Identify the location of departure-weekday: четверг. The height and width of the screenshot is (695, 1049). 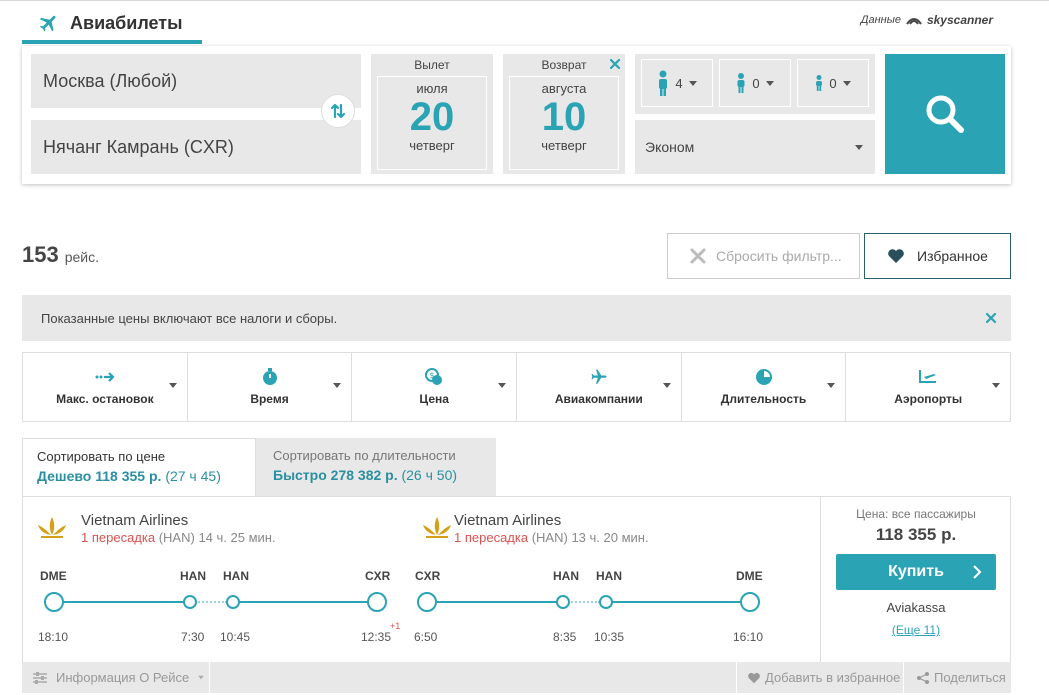
(432, 145).